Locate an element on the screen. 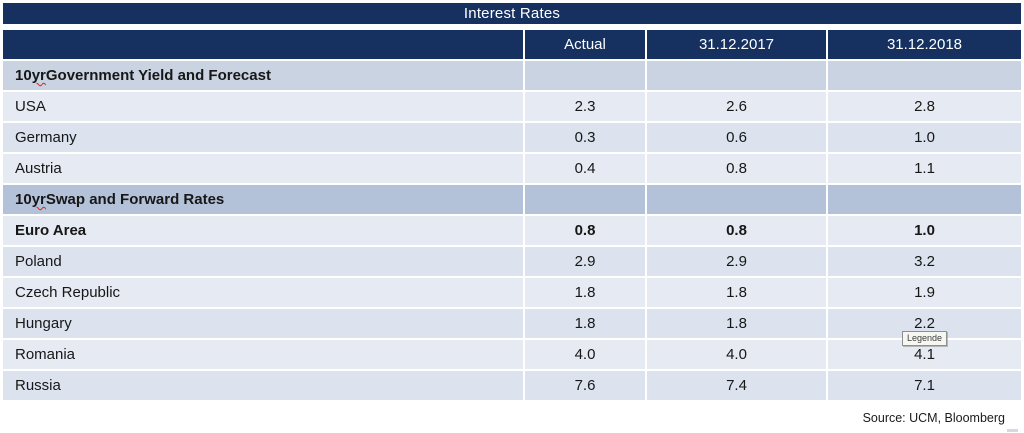 This screenshot has height=433, width=1024. cell-2017: 7.4 is located at coordinates (736, 385).